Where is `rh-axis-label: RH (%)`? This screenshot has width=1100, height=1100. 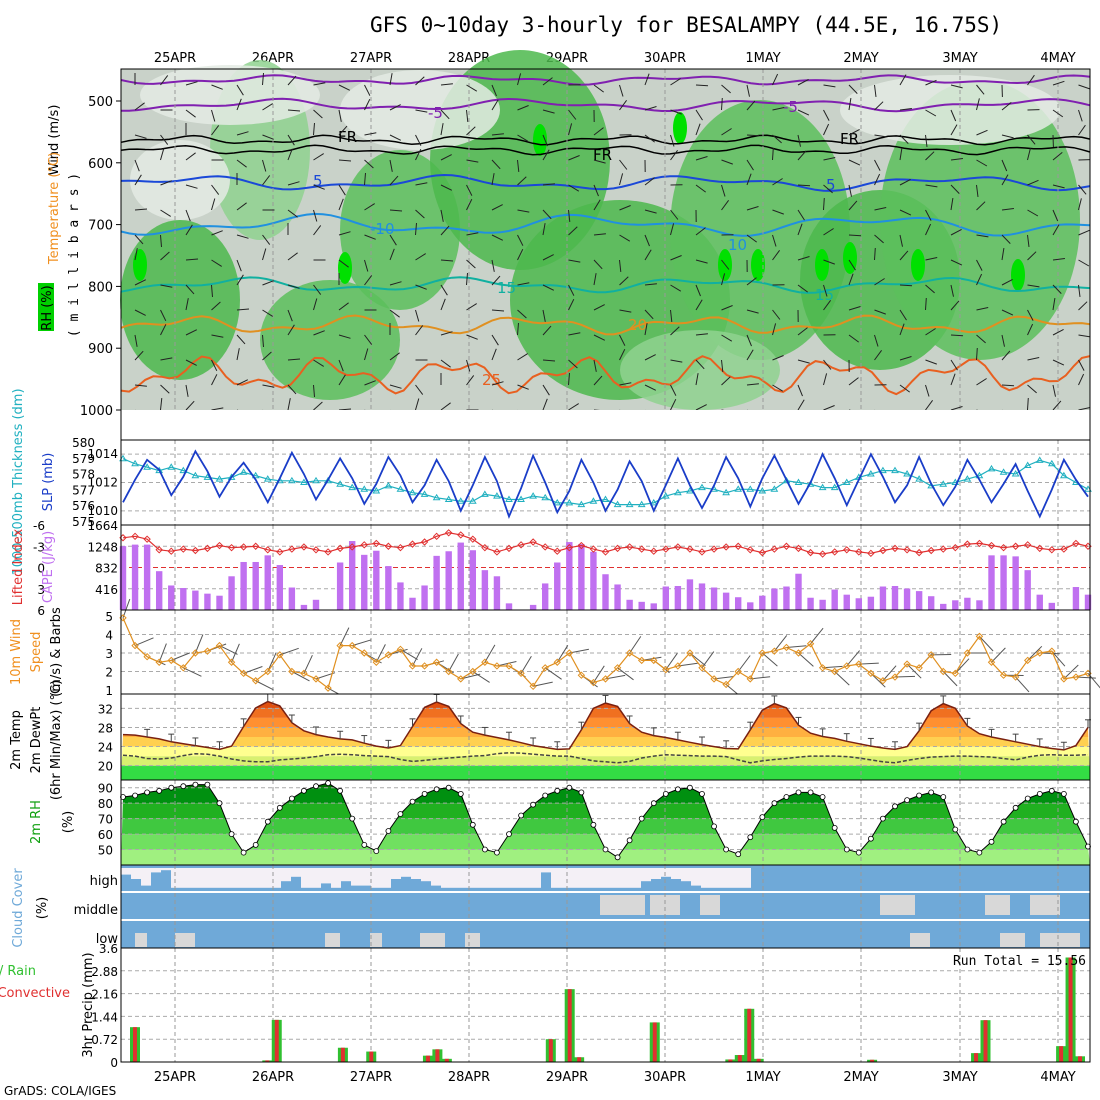 rh-axis-label: RH (%) is located at coordinates (47, 307).